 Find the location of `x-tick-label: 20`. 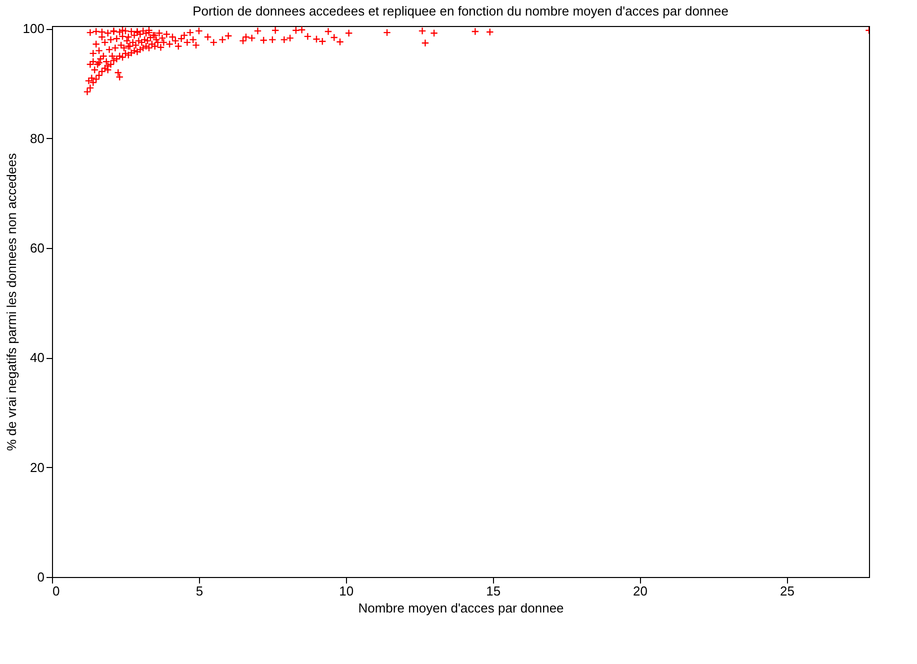

x-tick-label: 20 is located at coordinates (640, 591).